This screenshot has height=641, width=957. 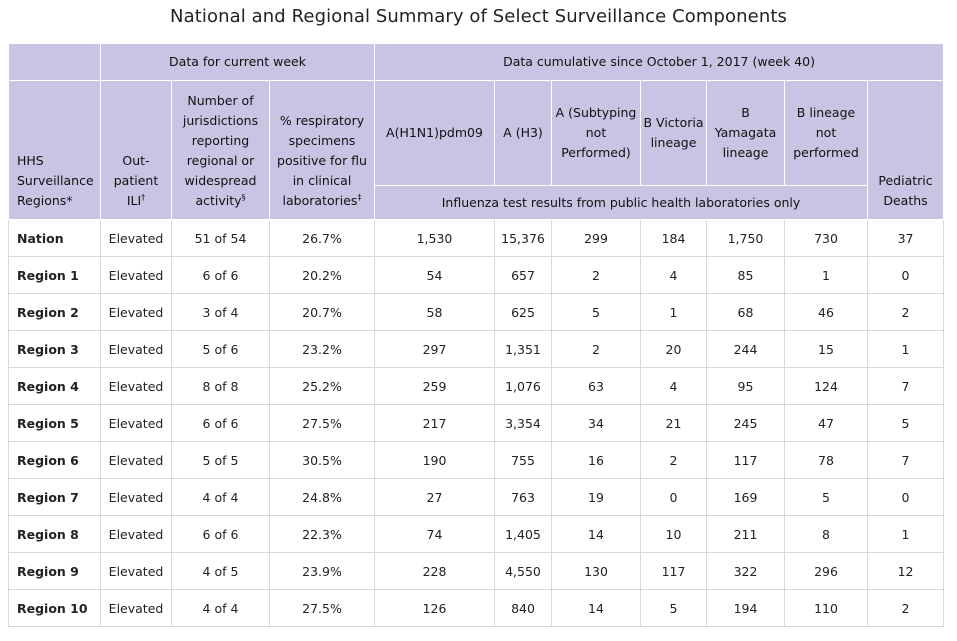 What do you see at coordinates (54, 571) in the screenshot?
I see `region-name-cell: Region 9` at bounding box center [54, 571].